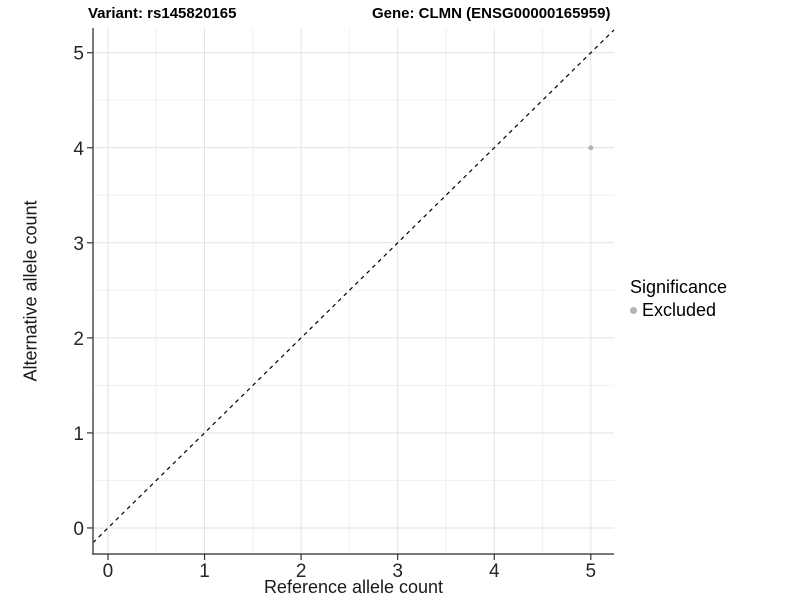 The width and height of the screenshot is (800, 600). Describe the element at coordinates (78, 244) in the screenshot. I see `y-tick-label: 3` at that location.